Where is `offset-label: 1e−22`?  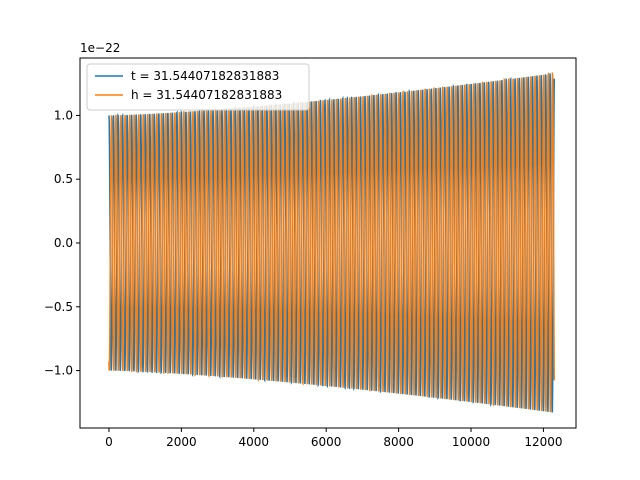
offset-label: 1e−22 is located at coordinates (100, 48).